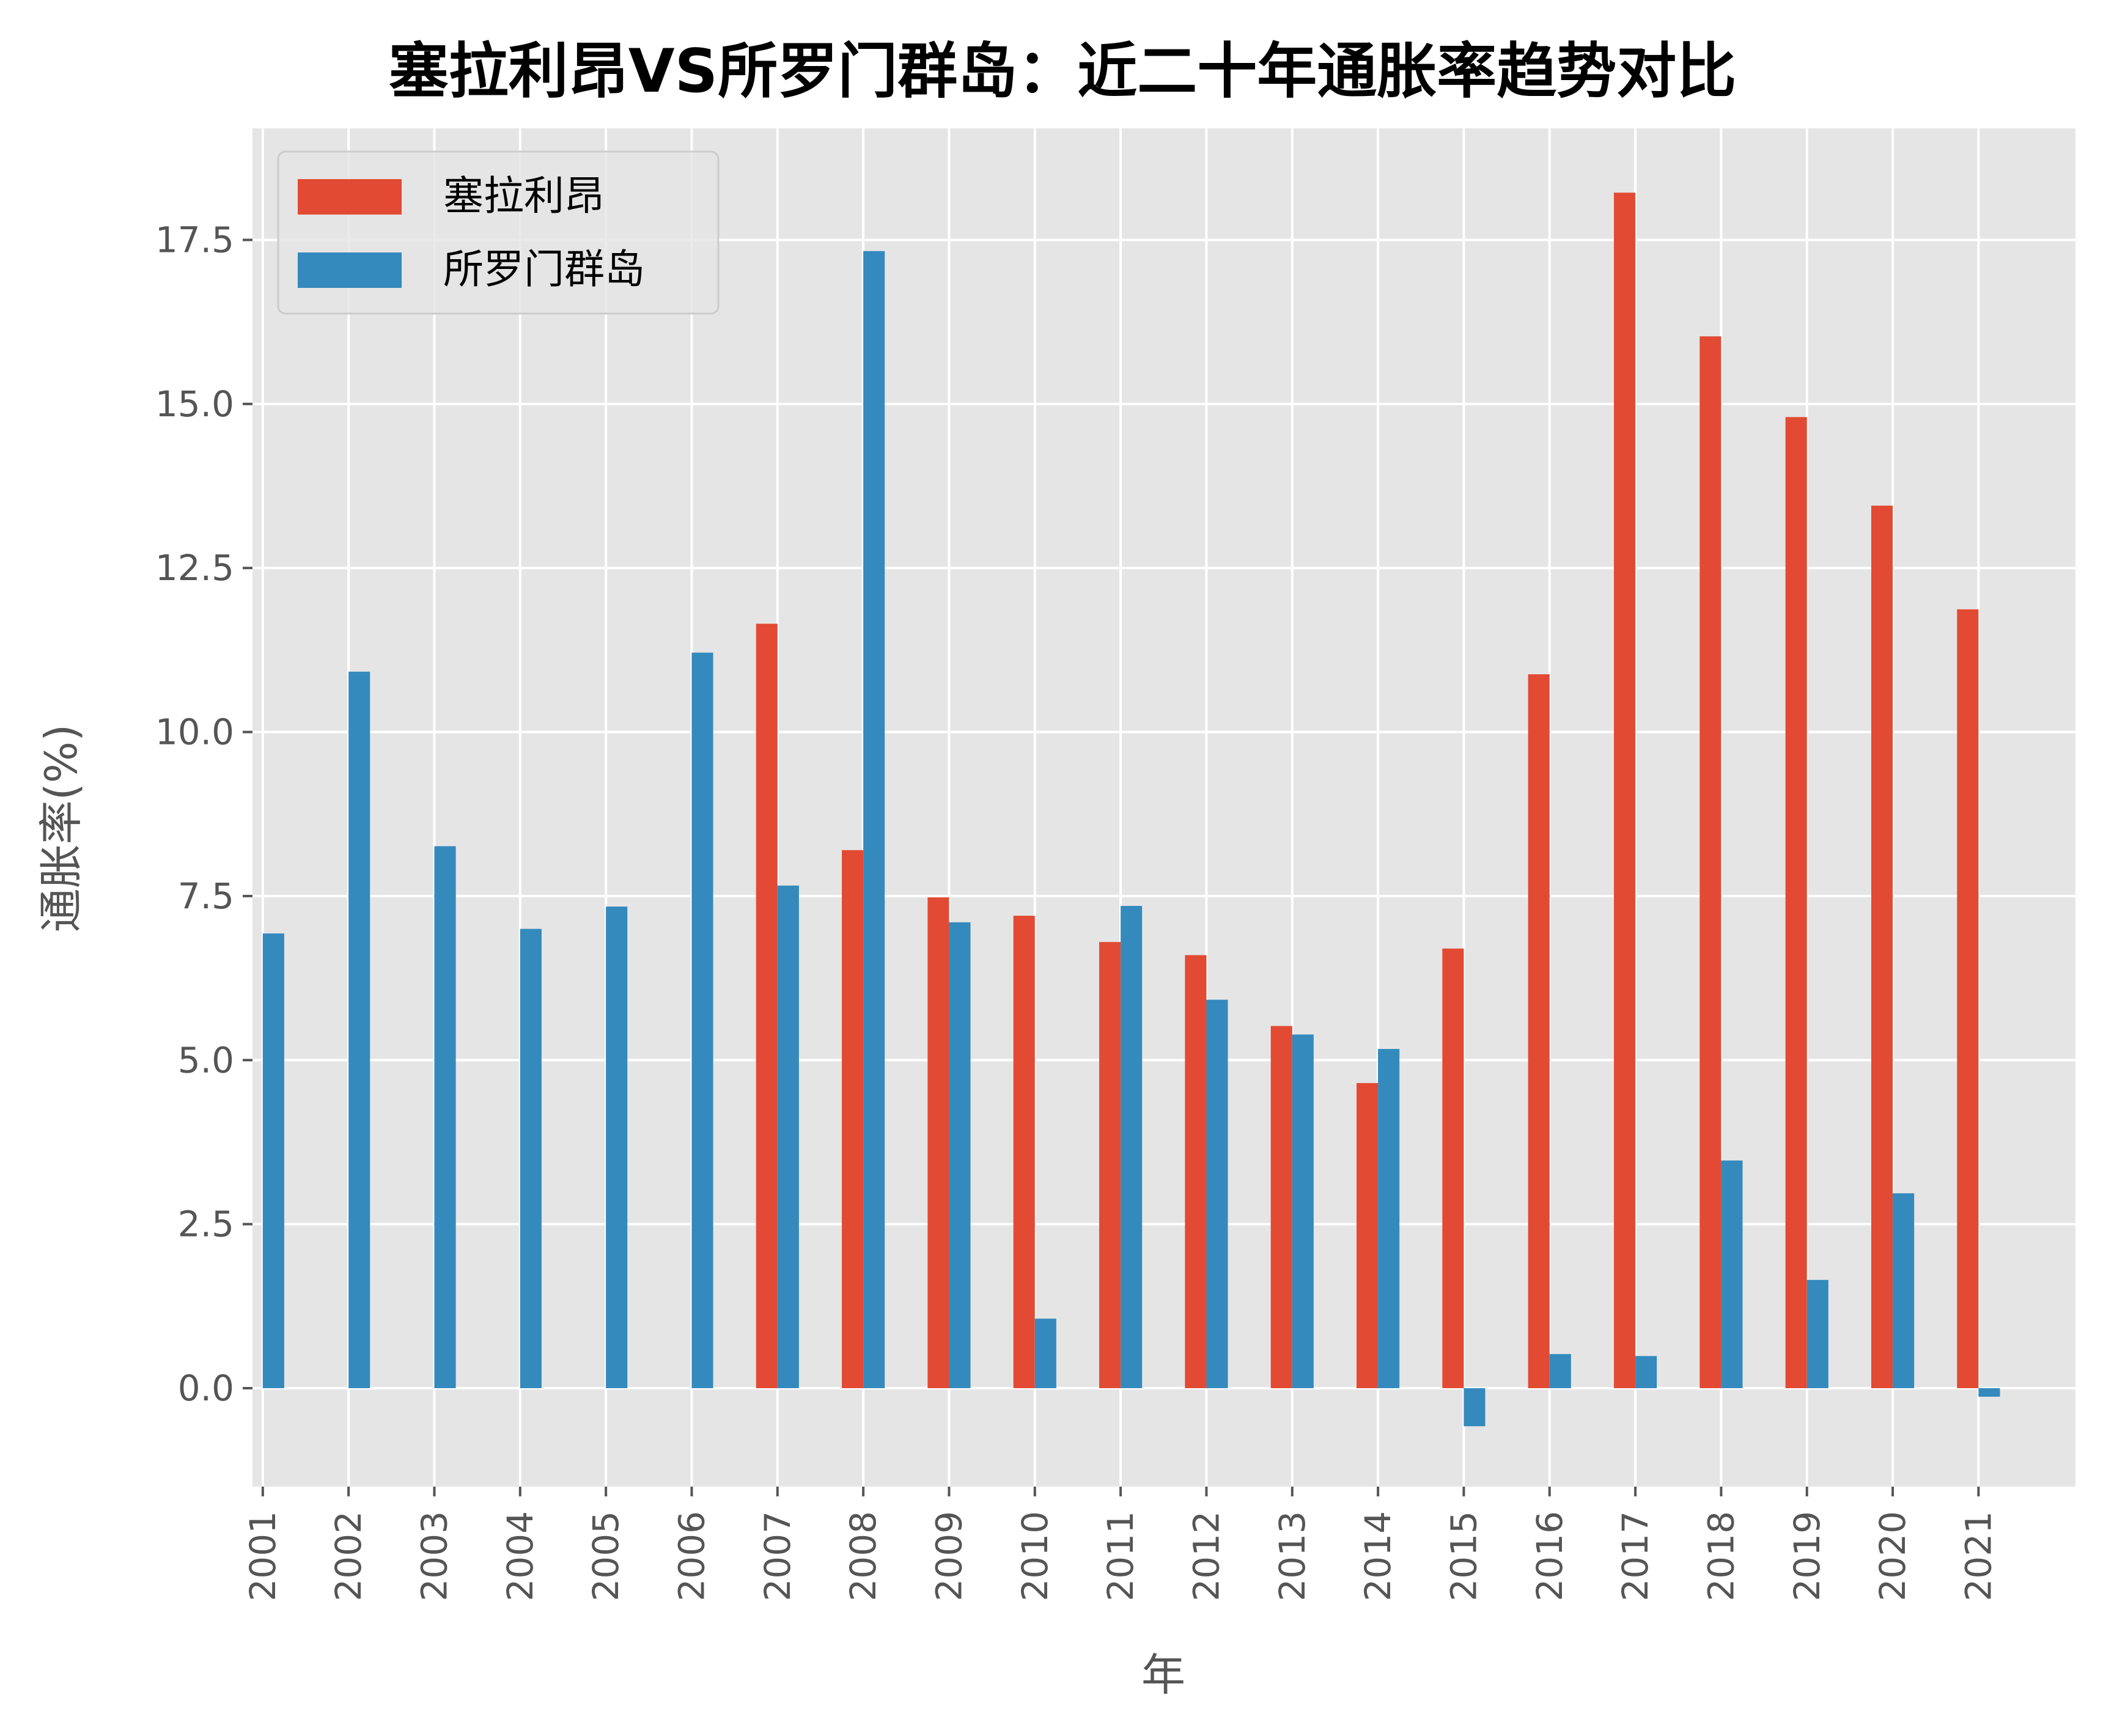  What do you see at coordinates (1035, 1556) in the screenshot?
I see `x-tick-label: 2010` at bounding box center [1035, 1556].